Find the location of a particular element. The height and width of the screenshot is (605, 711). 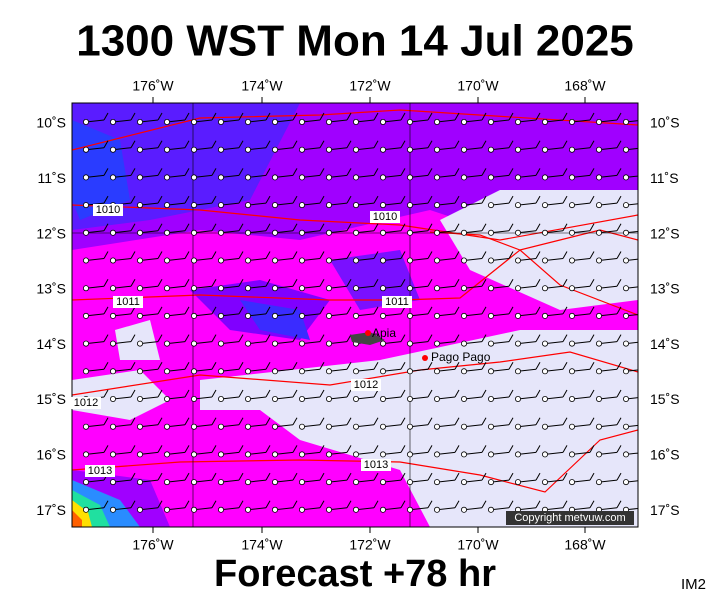

lon-label: 170˚W is located at coordinates (478, 86).